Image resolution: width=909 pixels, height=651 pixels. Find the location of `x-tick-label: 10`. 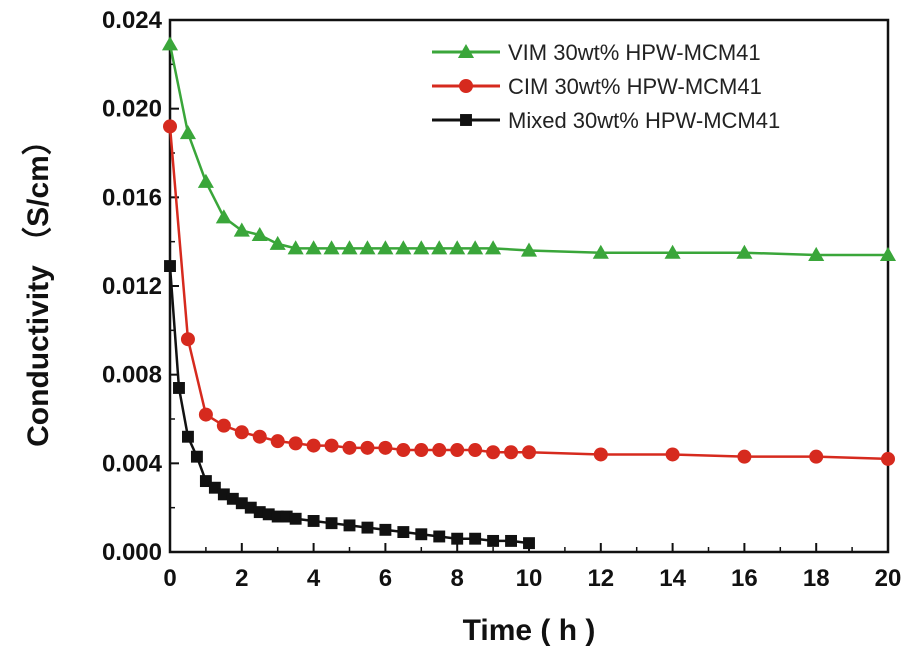

x-tick-label: 10 is located at coordinates (529, 578).